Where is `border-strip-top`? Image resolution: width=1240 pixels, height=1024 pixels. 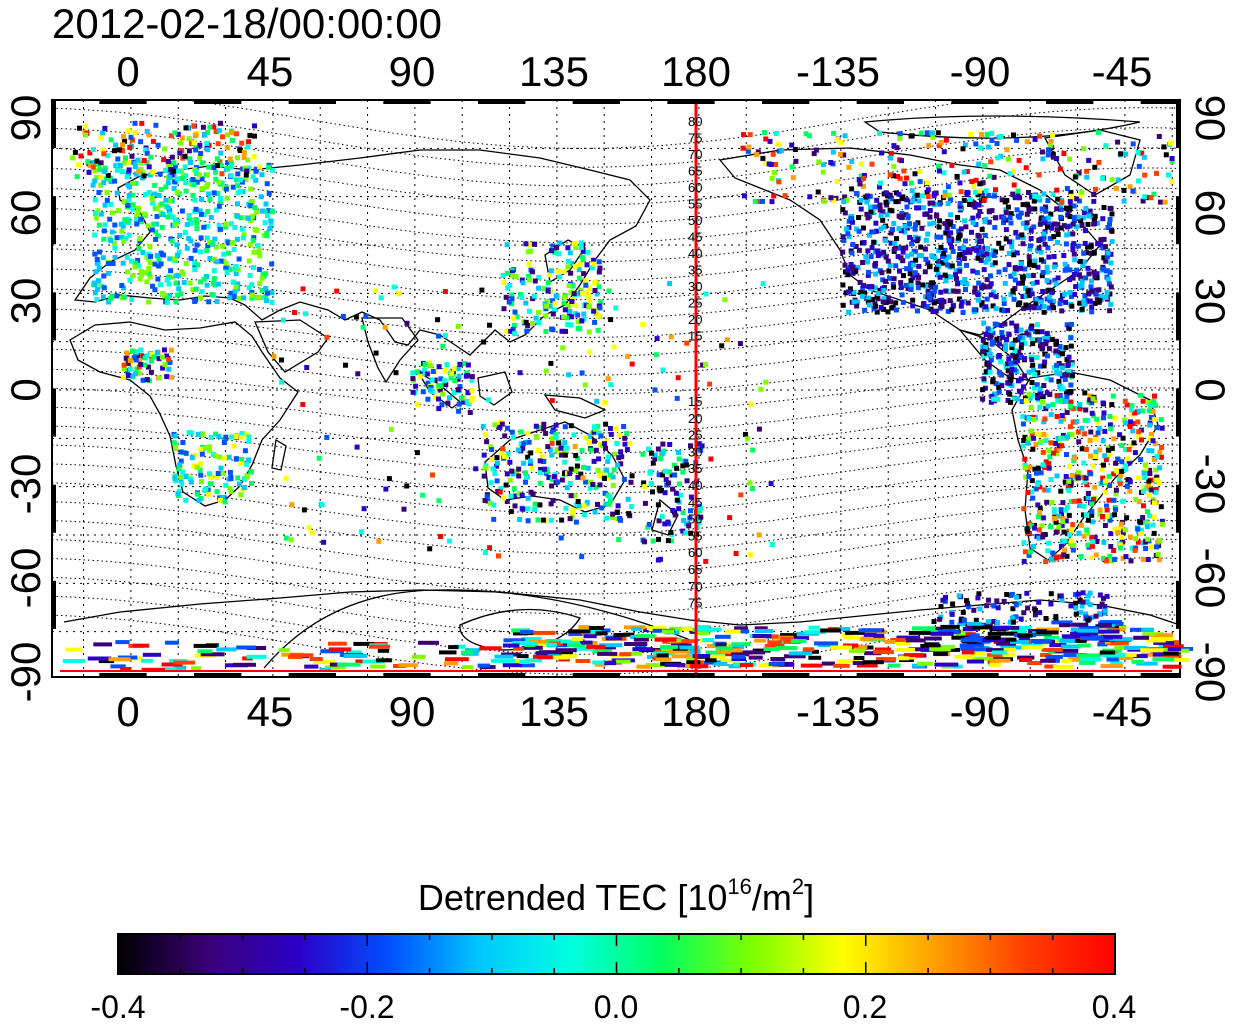 border-strip-top is located at coordinates (975, 102).